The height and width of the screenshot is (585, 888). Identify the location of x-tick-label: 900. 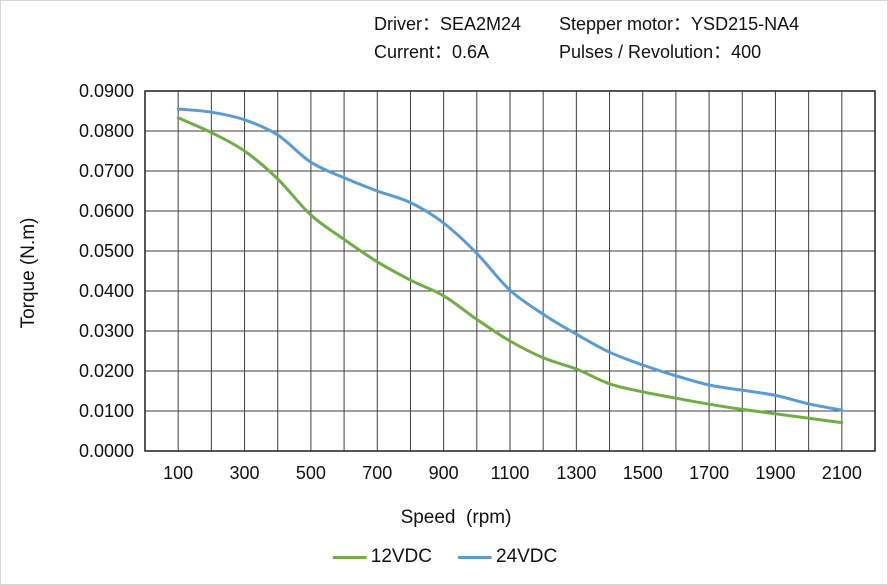
(444, 473).